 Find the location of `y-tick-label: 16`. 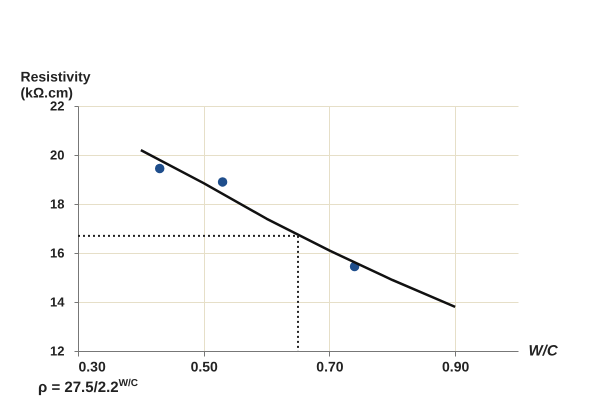

y-tick-label: 16 is located at coordinates (57, 253).